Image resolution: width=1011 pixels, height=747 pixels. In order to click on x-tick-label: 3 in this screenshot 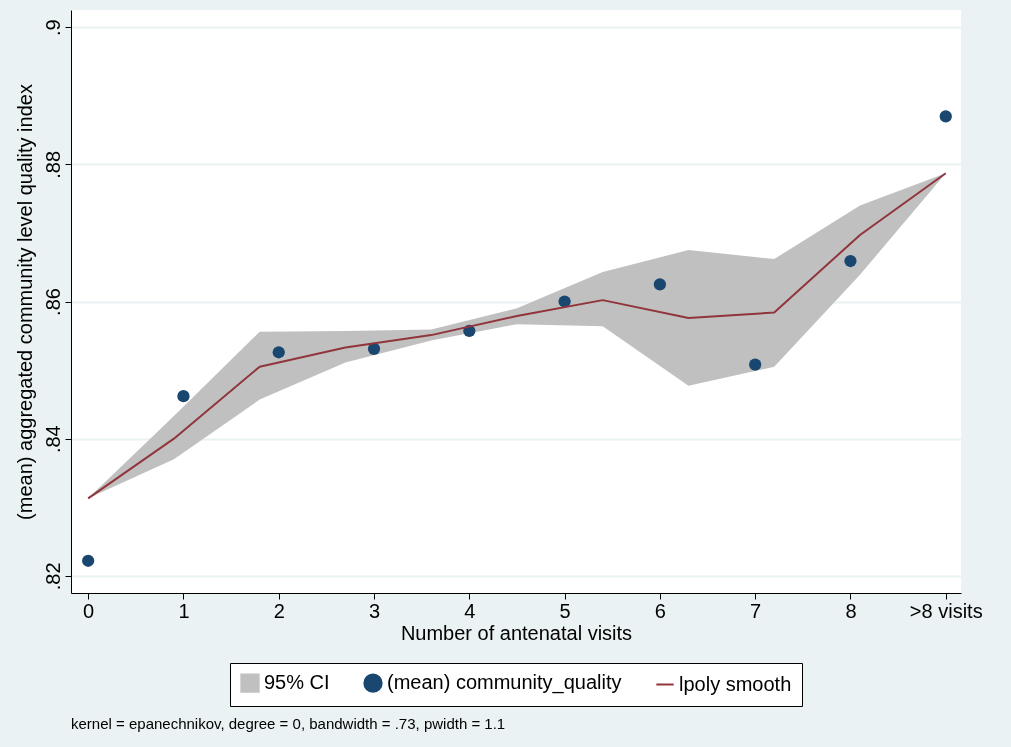, I will do `click(374, 610)`.